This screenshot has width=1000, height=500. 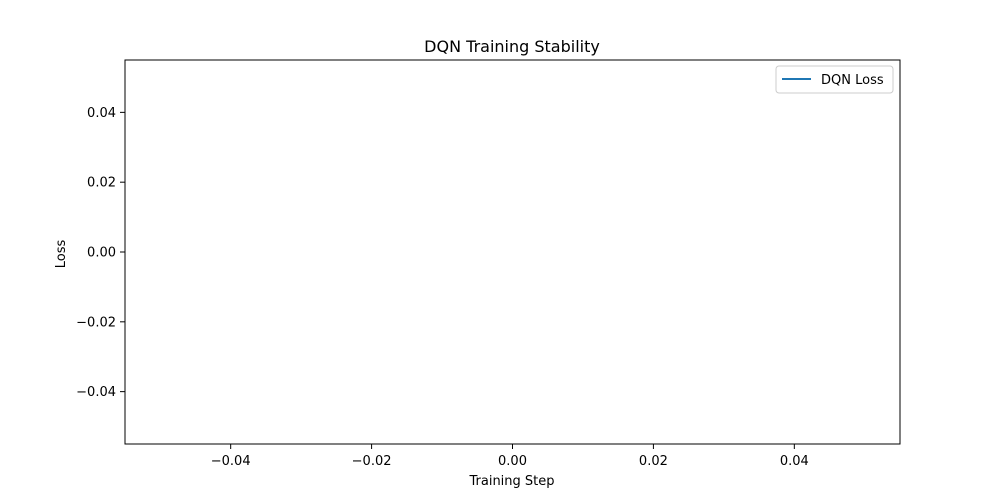 I want to click on chart-title: DQN Training Stability, so click(x=512, y=46).